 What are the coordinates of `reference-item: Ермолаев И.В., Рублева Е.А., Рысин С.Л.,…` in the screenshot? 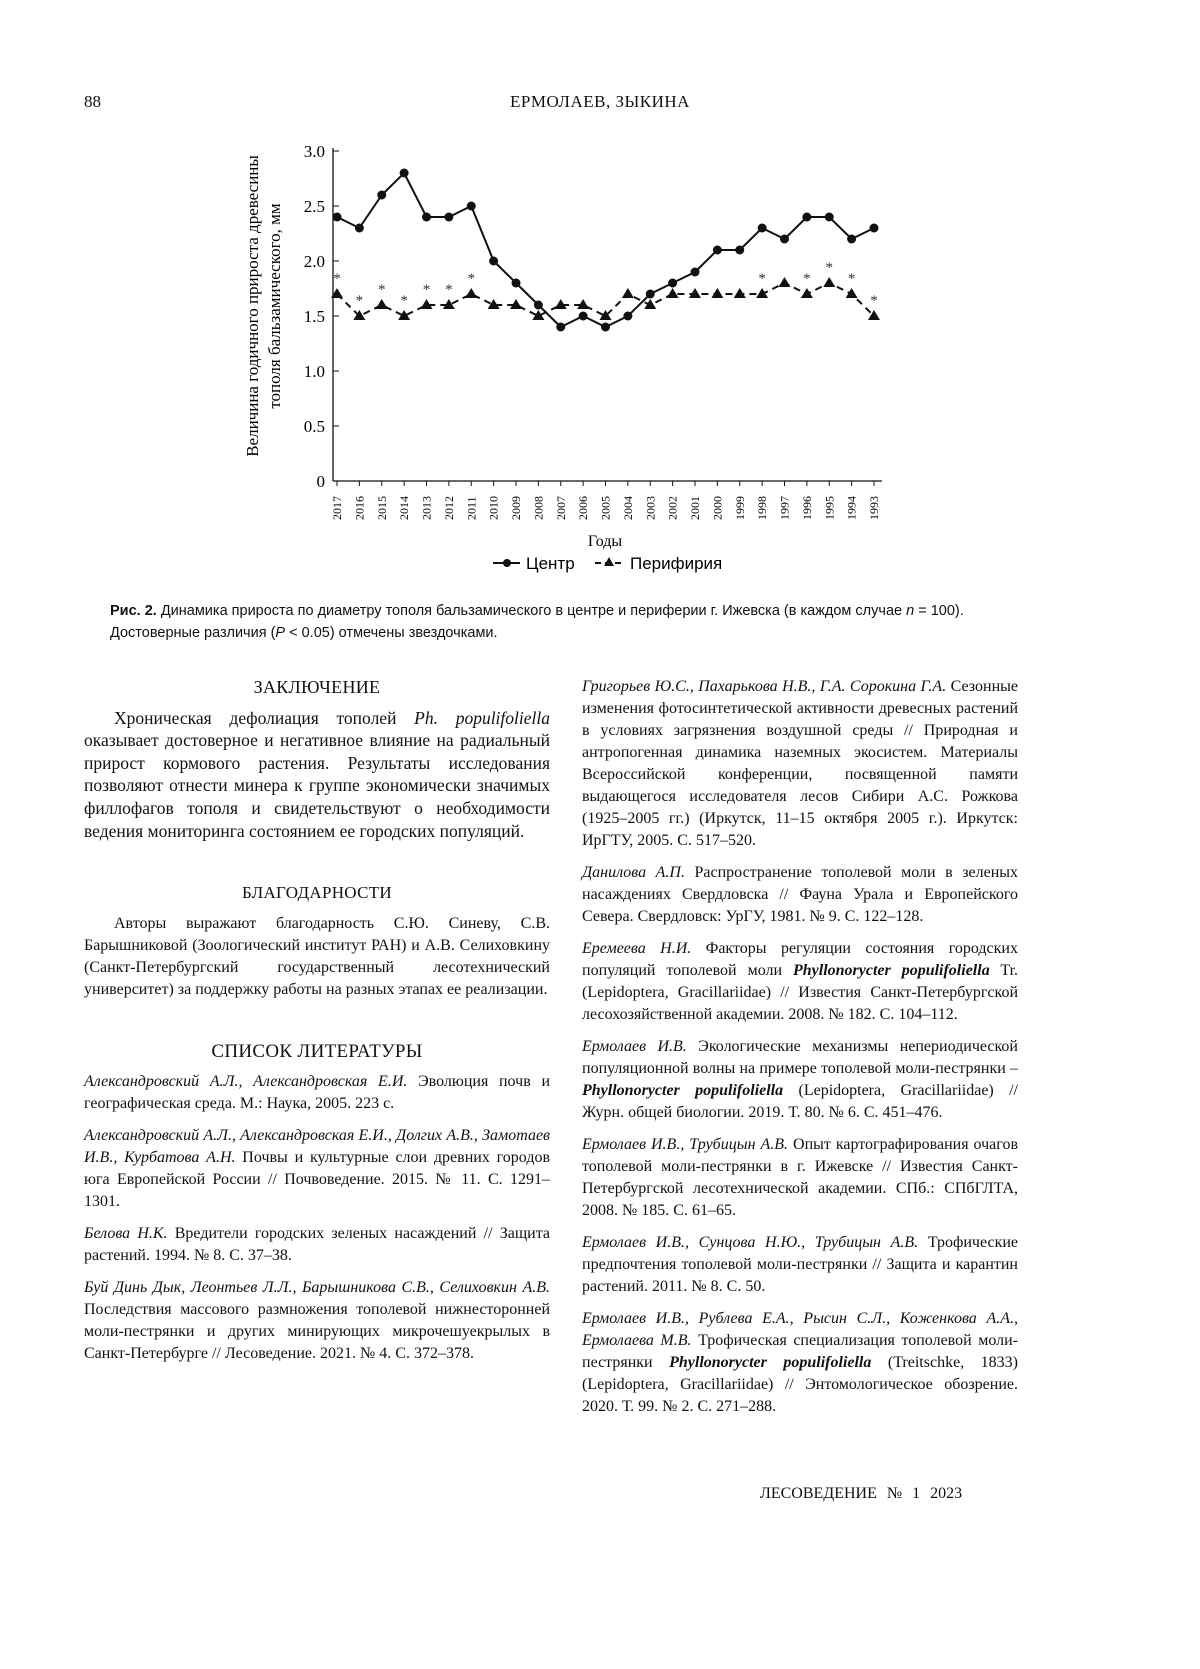 It's located at (800, 1362).